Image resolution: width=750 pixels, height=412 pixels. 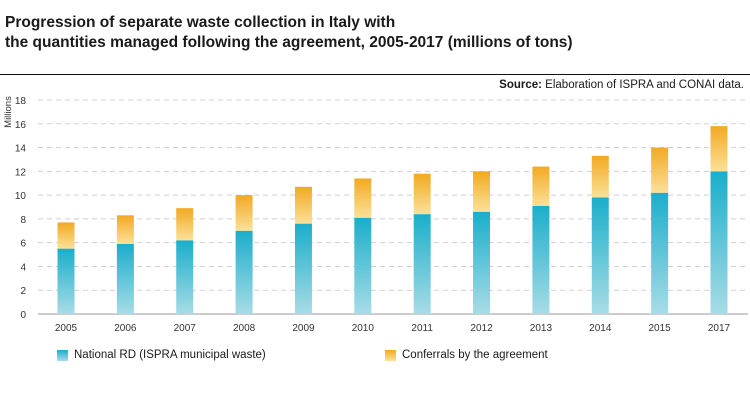 What do you see at coordinates (520, 85) in the screenshot?
I see `source-label: Source:` at bounding box center [520, 85].